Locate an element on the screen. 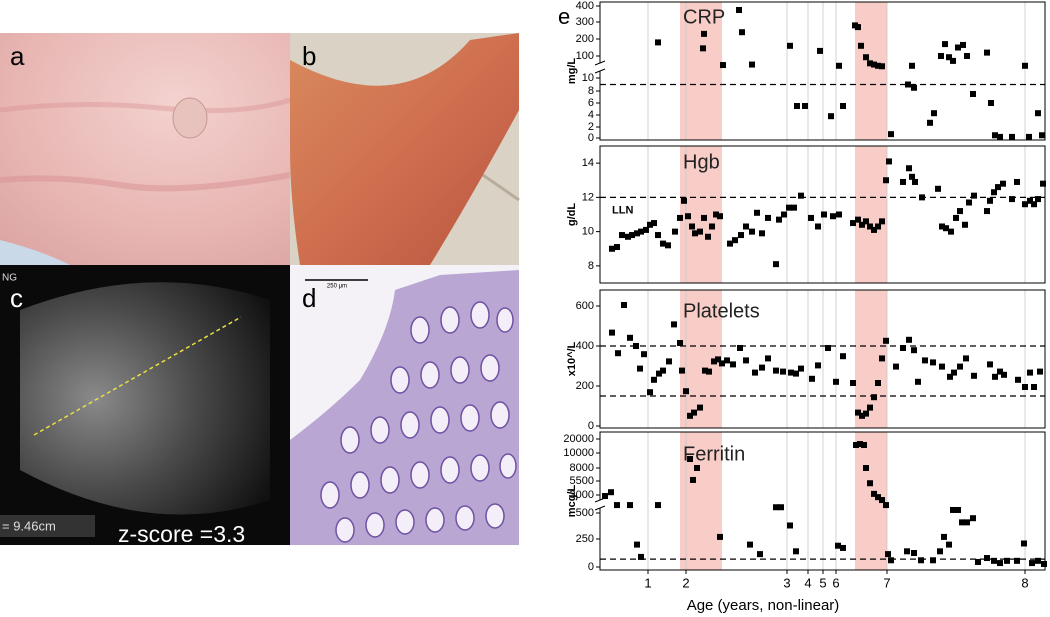 This screenshot has height=617, width=1050. y-tick-label: 10000 is located at coordinates (578, 453).